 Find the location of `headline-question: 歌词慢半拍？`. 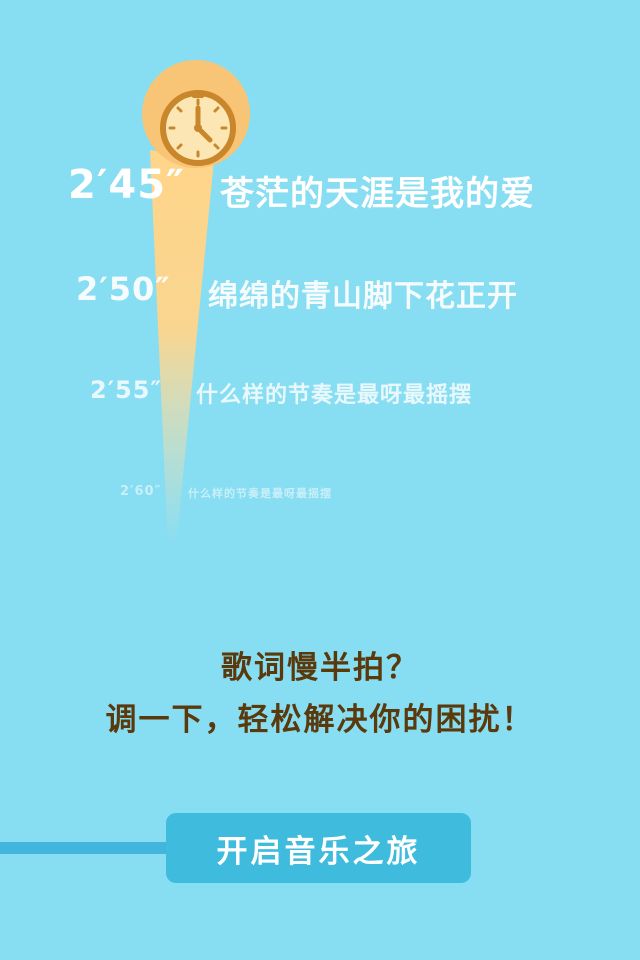

headline-question: 歌词慢半拍？ is located at coordinates (320, 668).